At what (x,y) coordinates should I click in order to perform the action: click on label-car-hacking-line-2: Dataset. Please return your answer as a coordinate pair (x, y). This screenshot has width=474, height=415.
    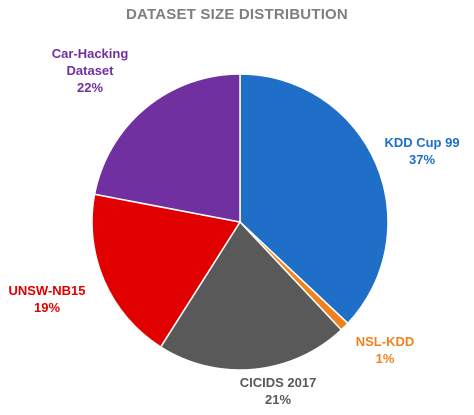
    Looking at the image, I should click on (90, 70).